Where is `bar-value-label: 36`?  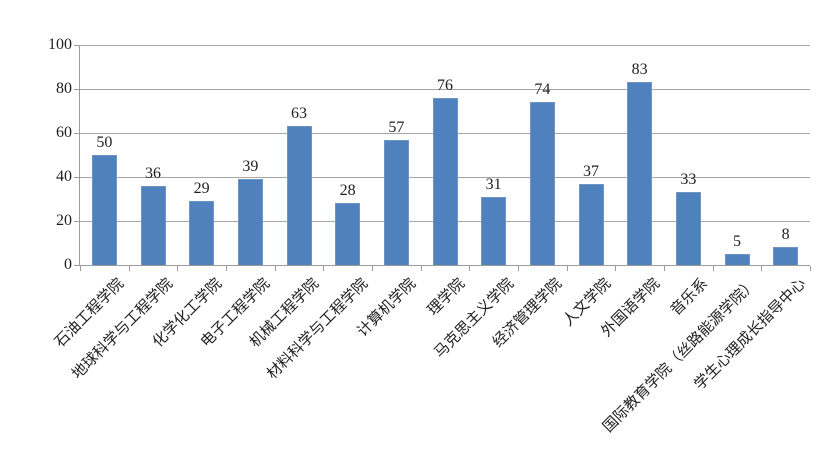
bar-value-label: 36 is located at coordinates (152, 173).